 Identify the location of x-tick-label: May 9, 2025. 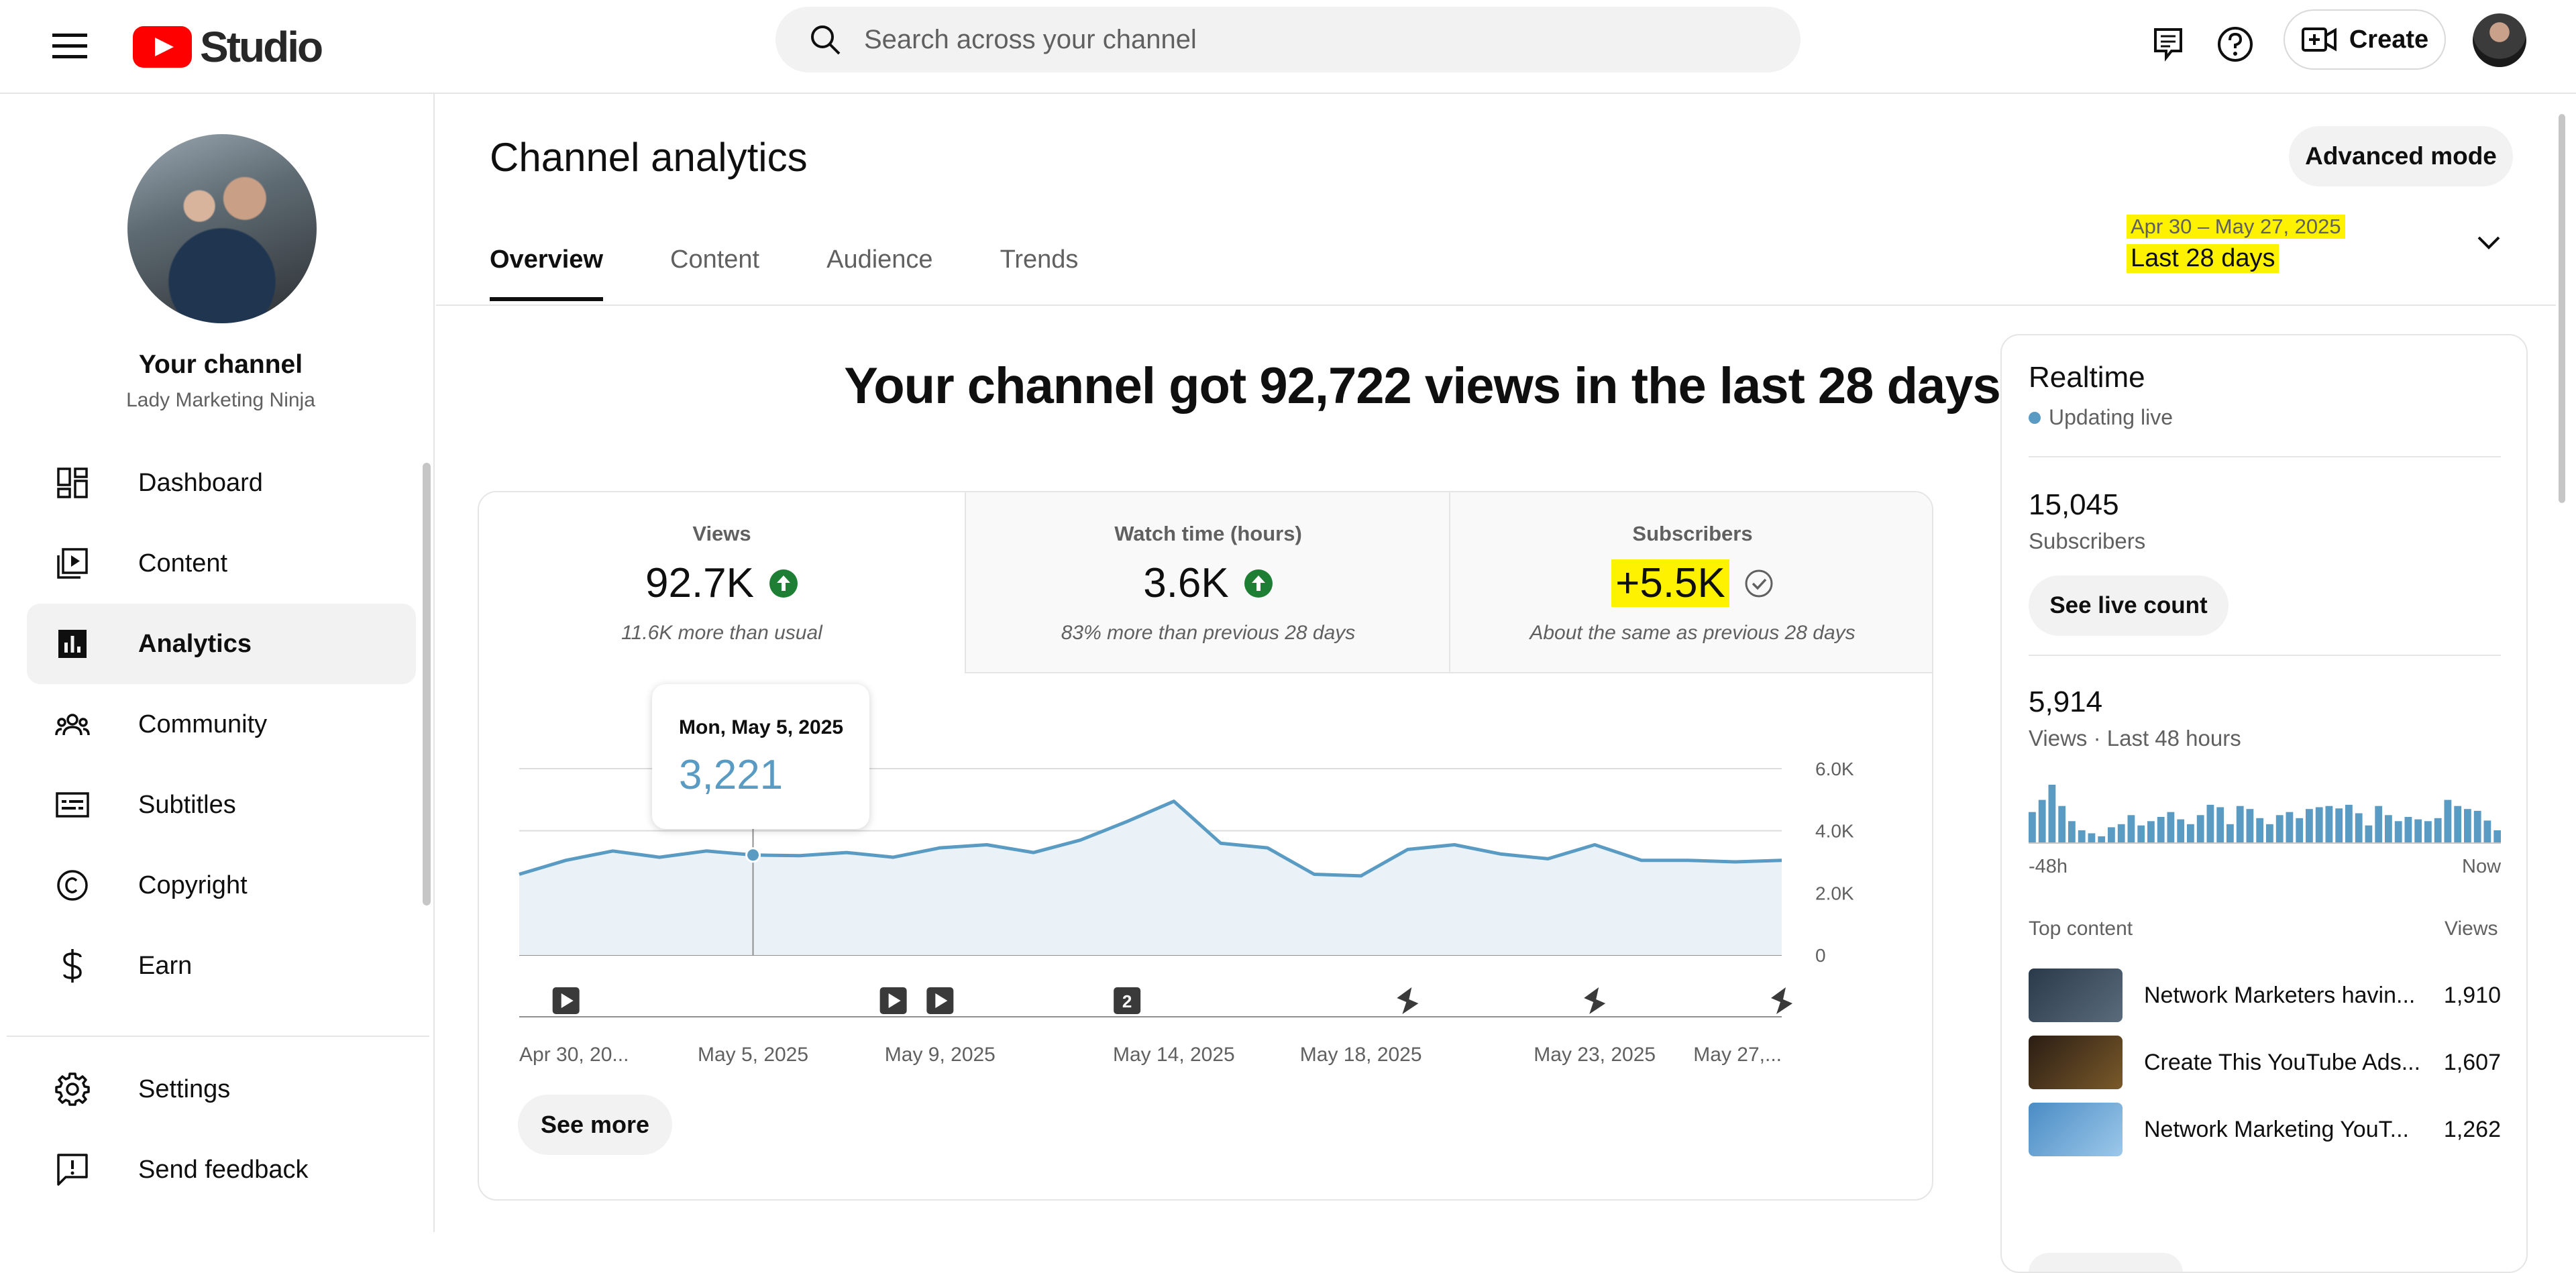
(940, 1055).